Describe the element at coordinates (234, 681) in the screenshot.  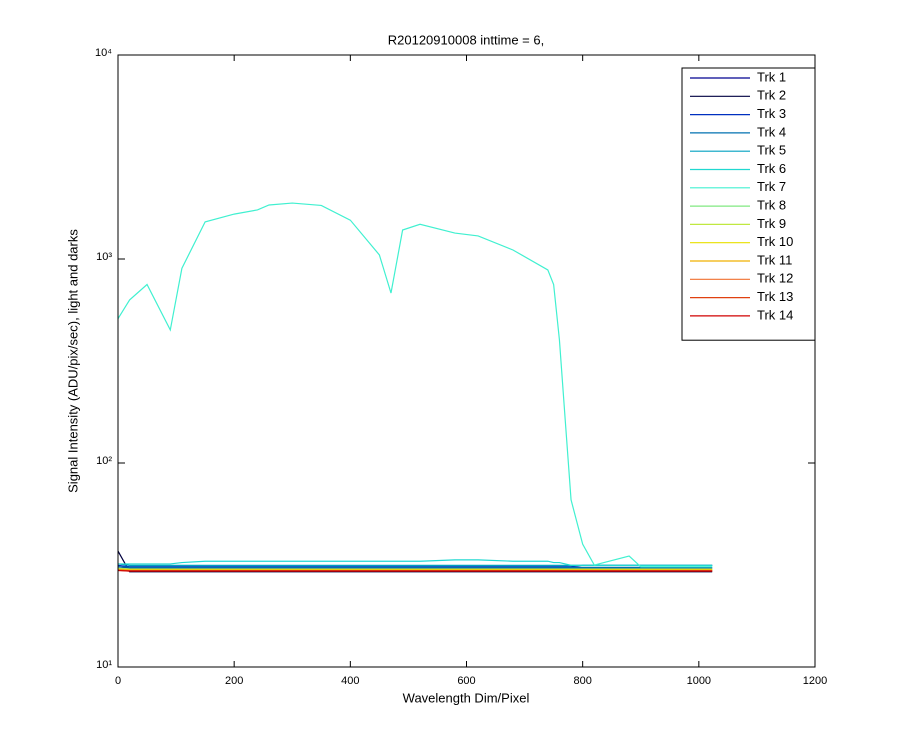
I see `x-tick-label: 200` at that location.